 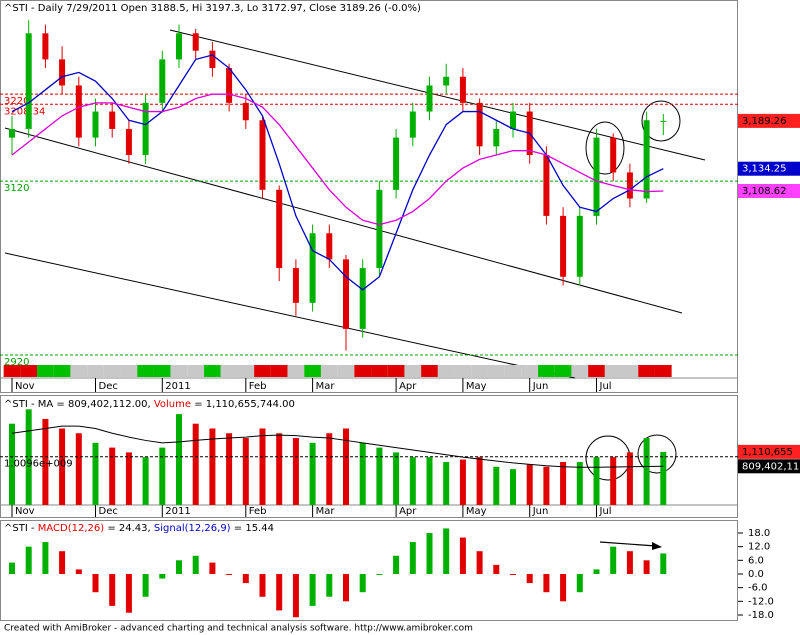 What do you see at coordinates (71, 528) in the screenshot?
I see `title-part: MACD(12,26)` at bounding box center [71, 528].